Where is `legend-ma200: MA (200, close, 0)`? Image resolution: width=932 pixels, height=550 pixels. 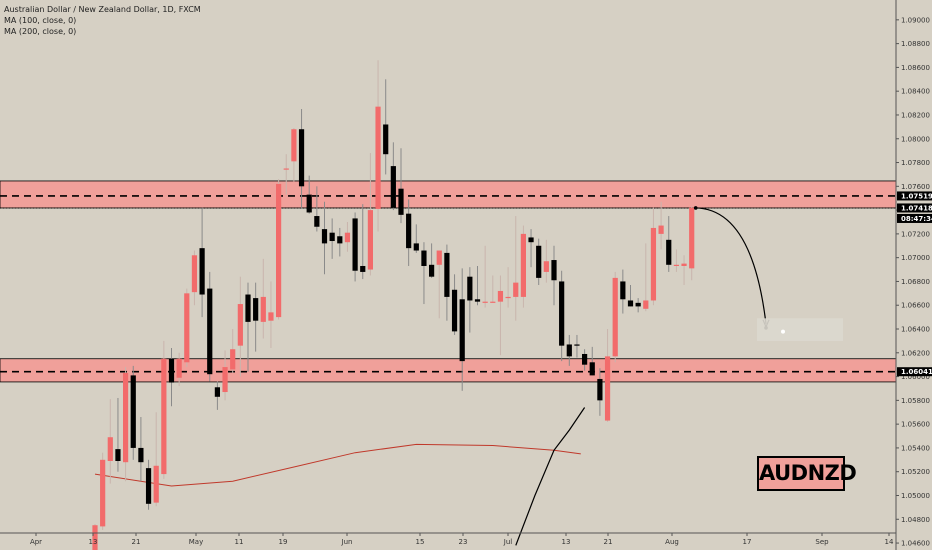
legend-ma200: MA (200, close, 0) is located at coordinates (40, 31).